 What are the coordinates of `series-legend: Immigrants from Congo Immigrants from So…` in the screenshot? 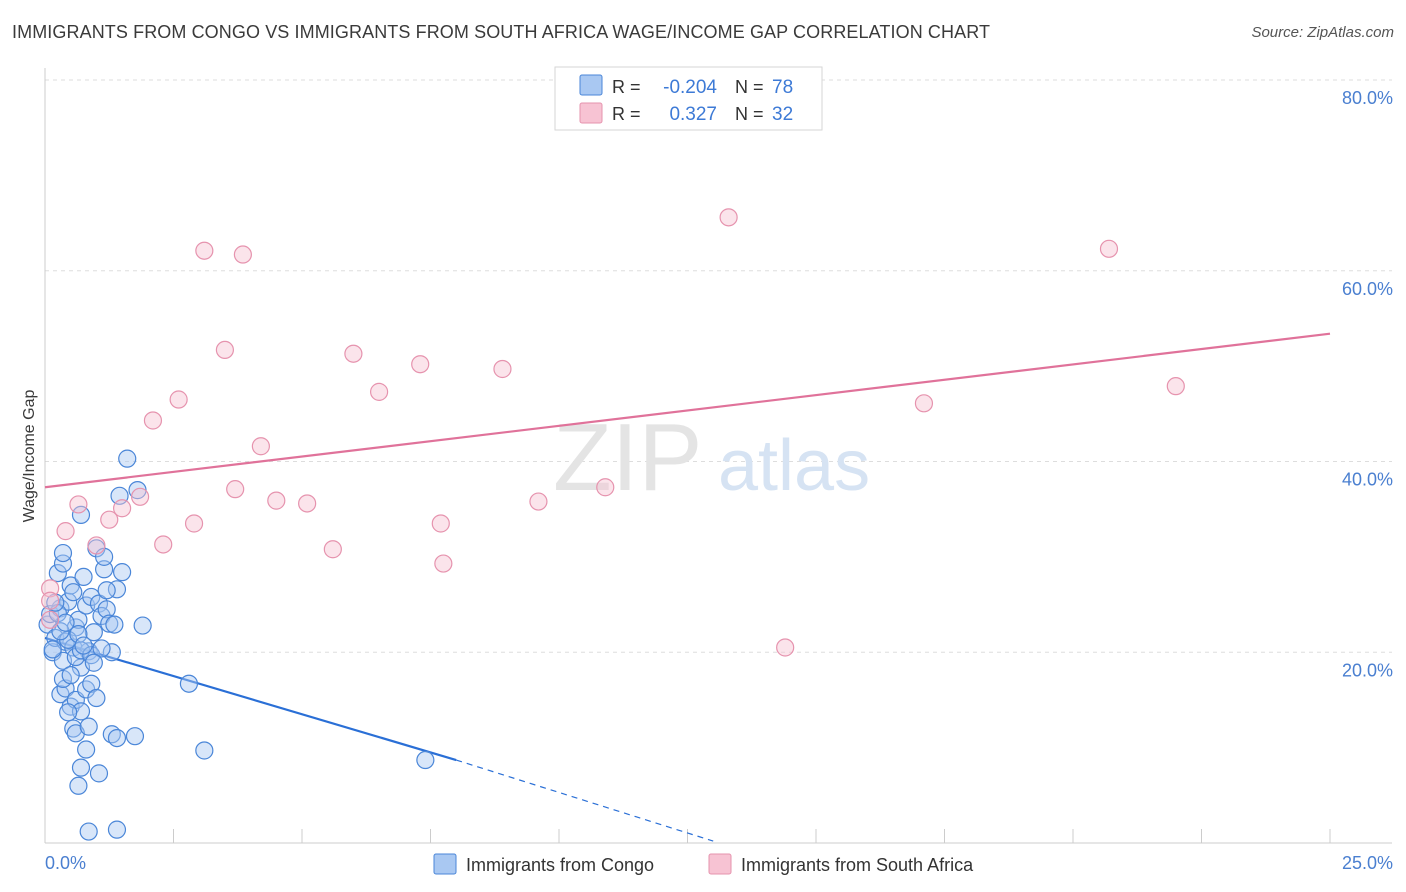 It's located at (703, 864).